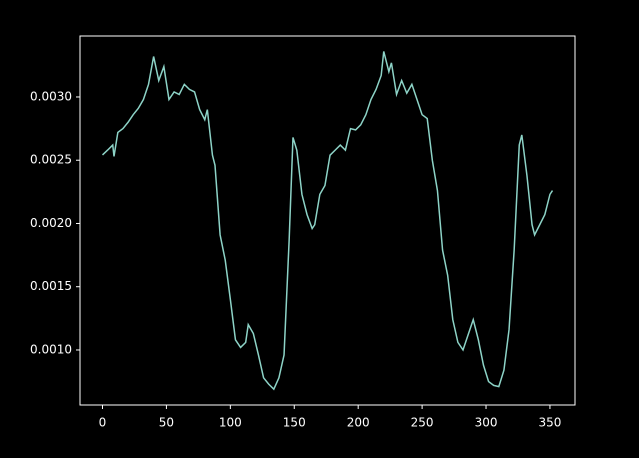 This screenshot has width=639, height=458. I want to click on x-tick-label: 150, so click(294, 423).